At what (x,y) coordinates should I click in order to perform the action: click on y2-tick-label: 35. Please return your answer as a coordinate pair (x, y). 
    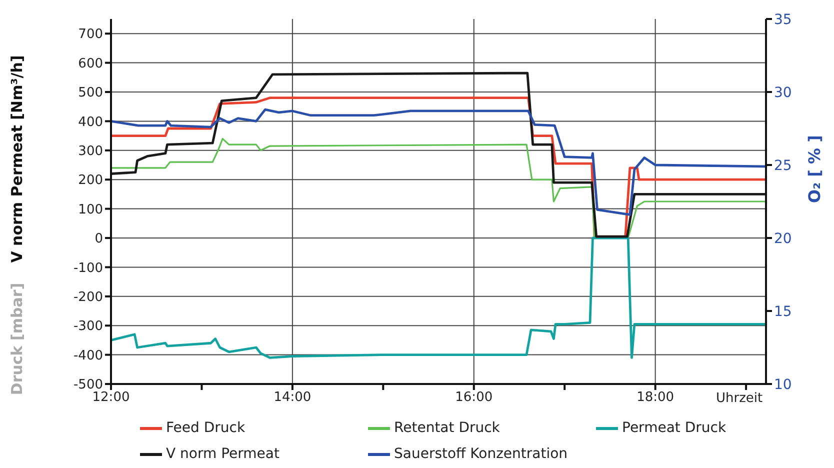
    Looking at the image, I should click on (783, 20).